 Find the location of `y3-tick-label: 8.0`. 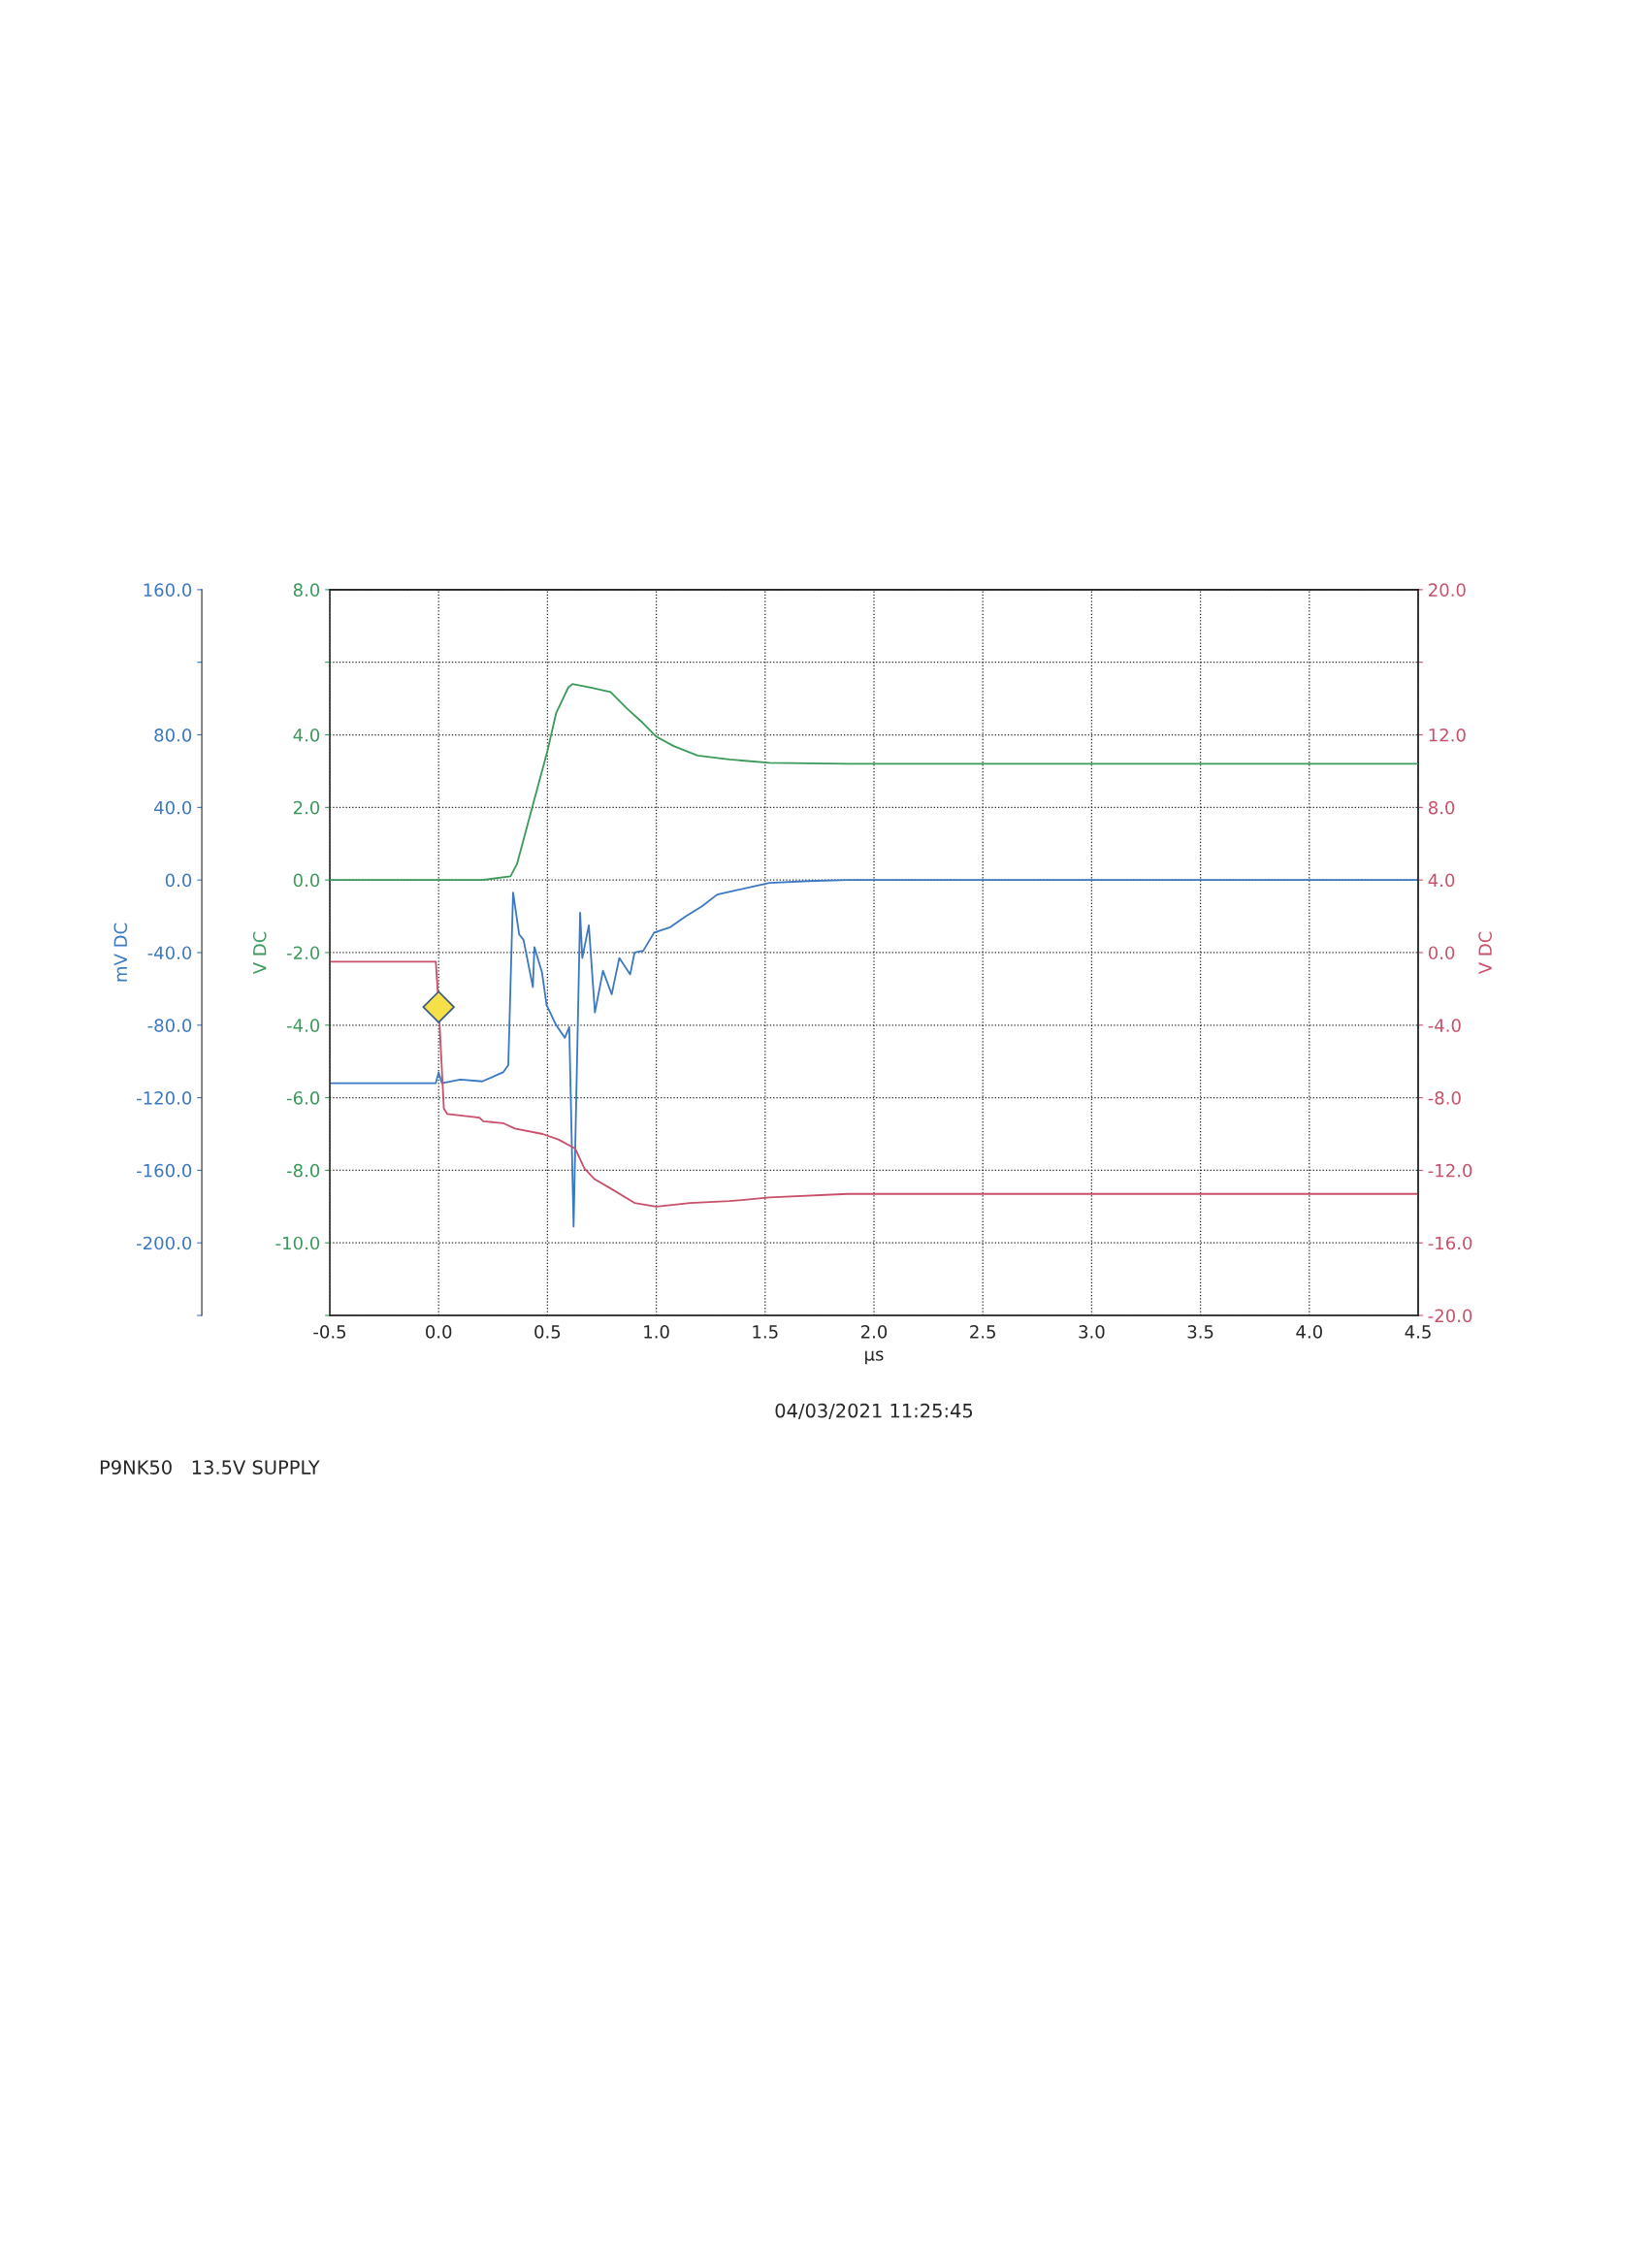

y3-tick-label: 8.0 is located at coordinates (306, 590).